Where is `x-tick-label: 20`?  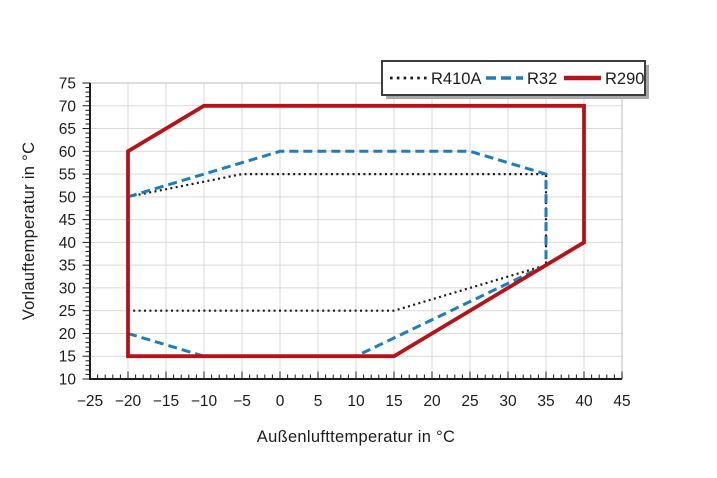 x-tick-label: 20 is located at coordinates (432, 401).